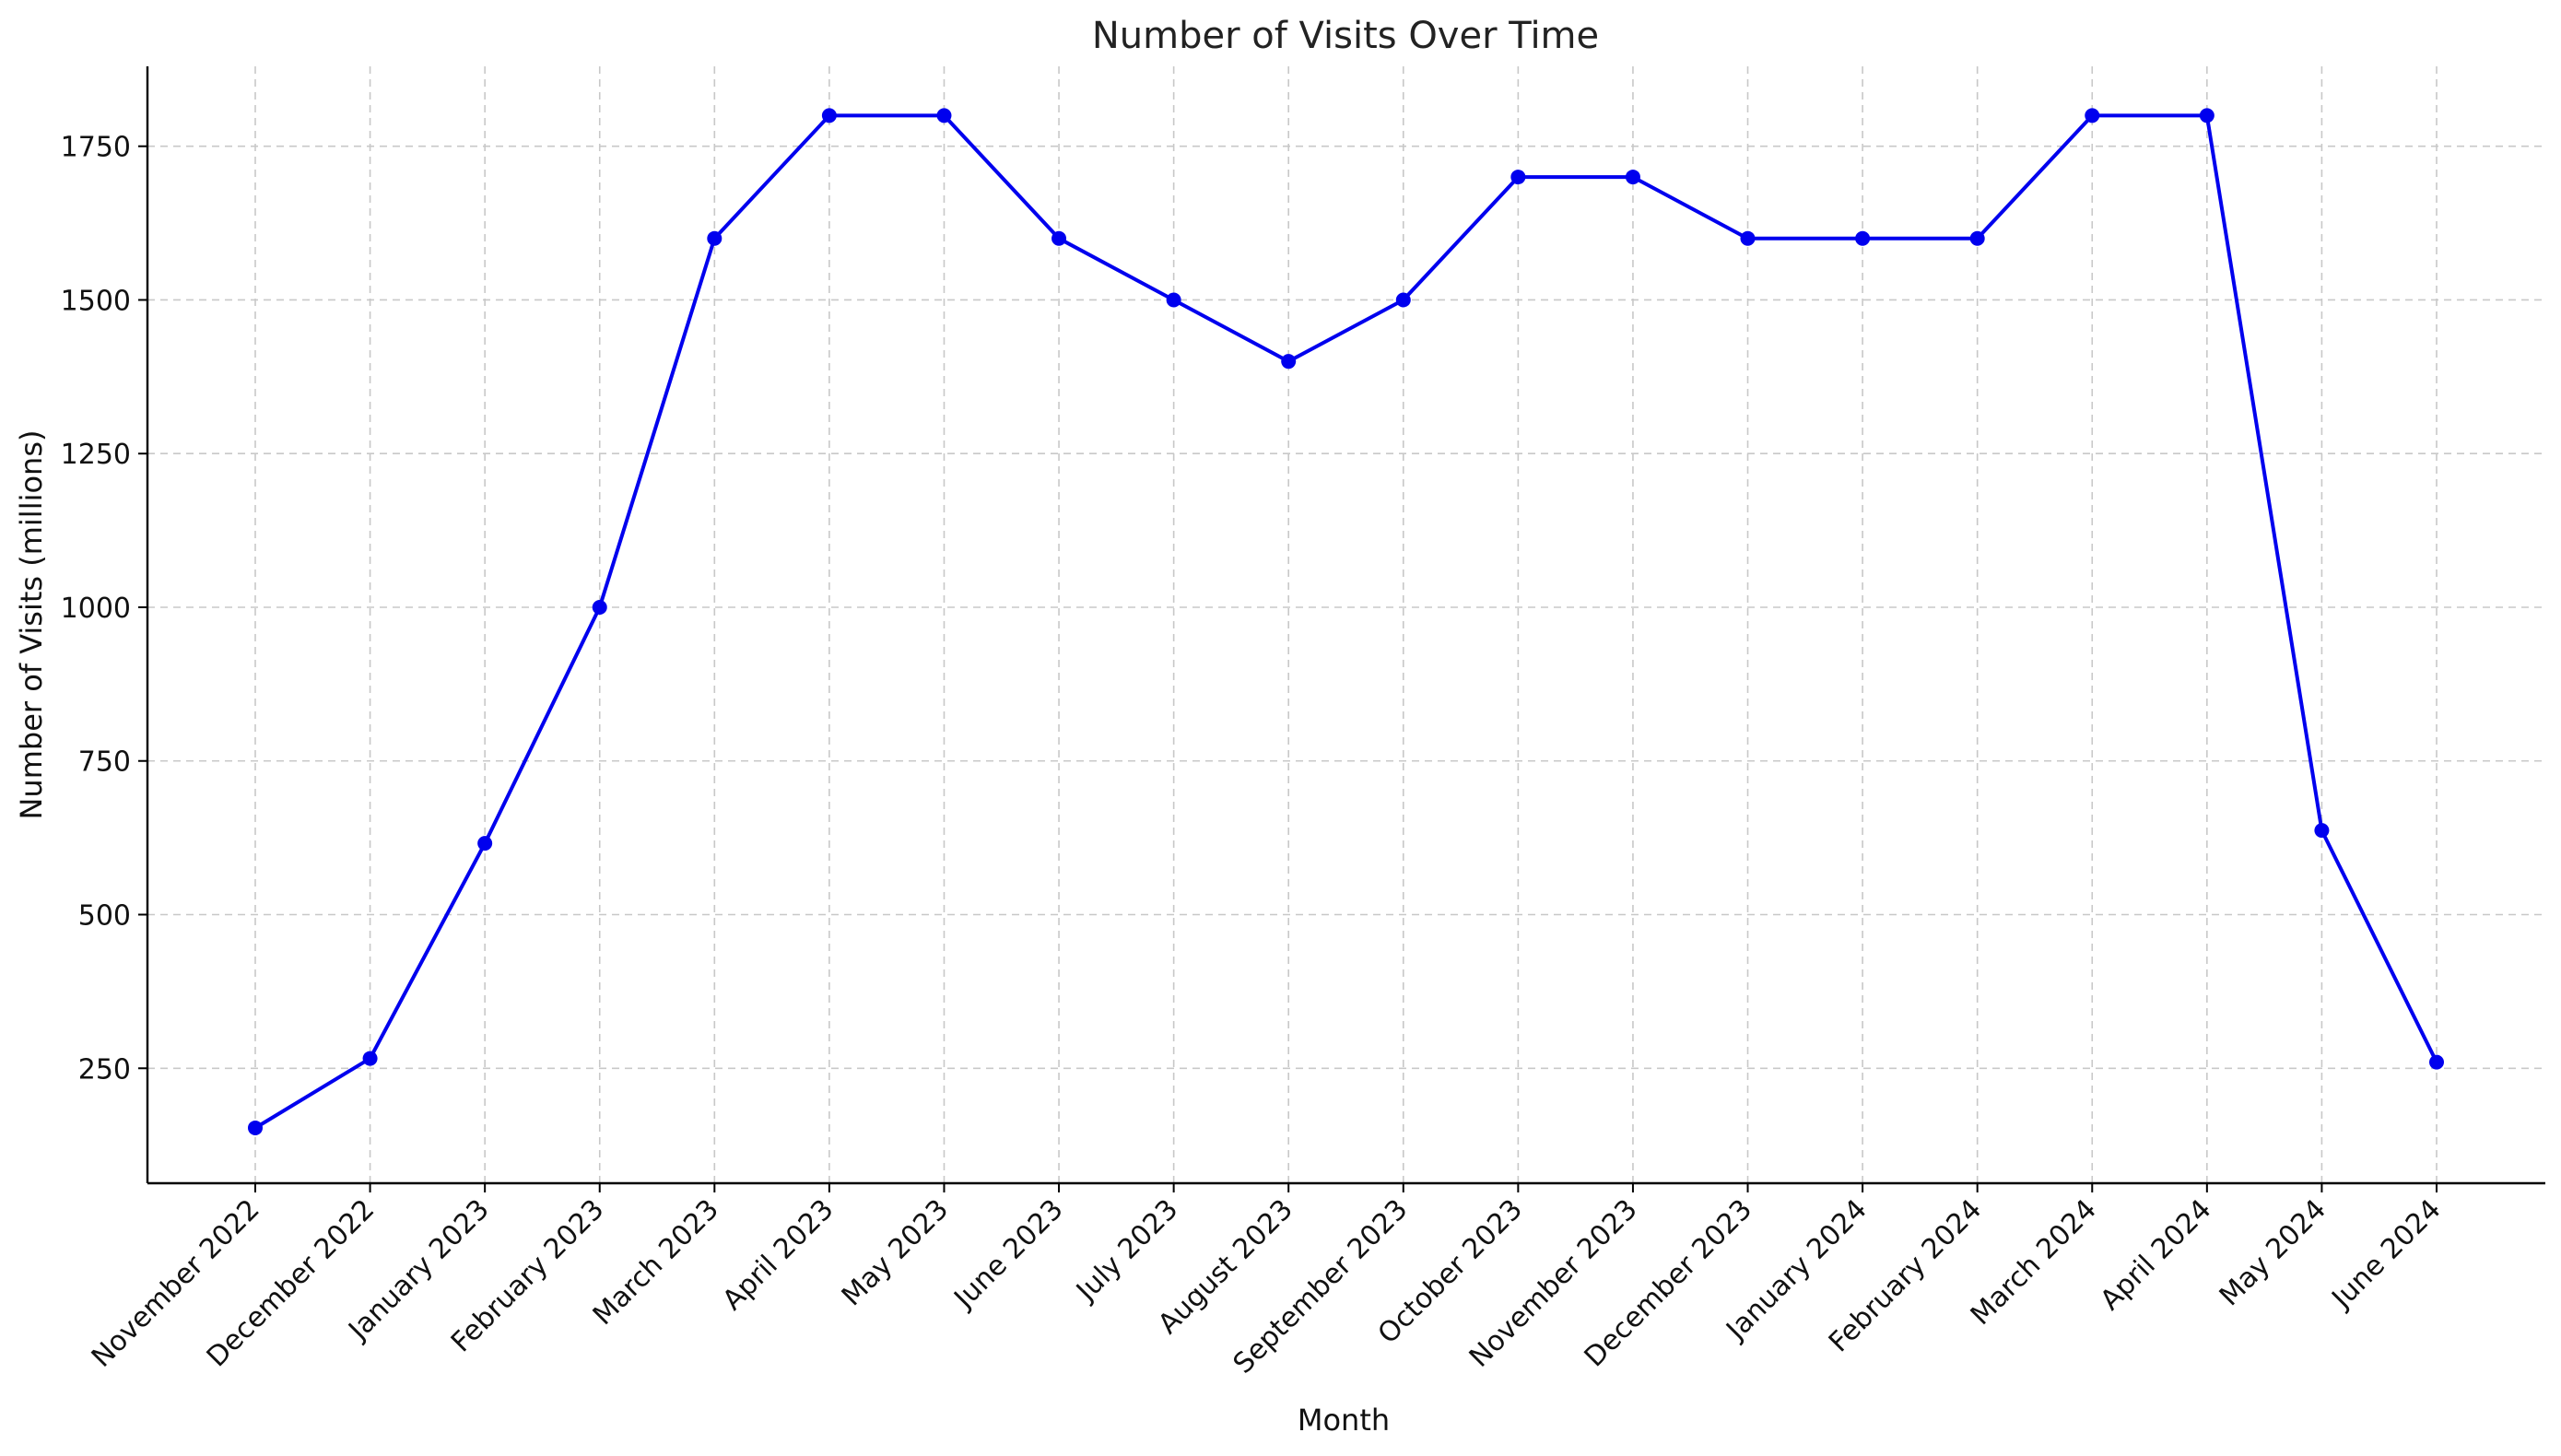 This screenshot has height=1456, width=2561. I want to click on x-tick-label: April 2023, so click(779, 1255).